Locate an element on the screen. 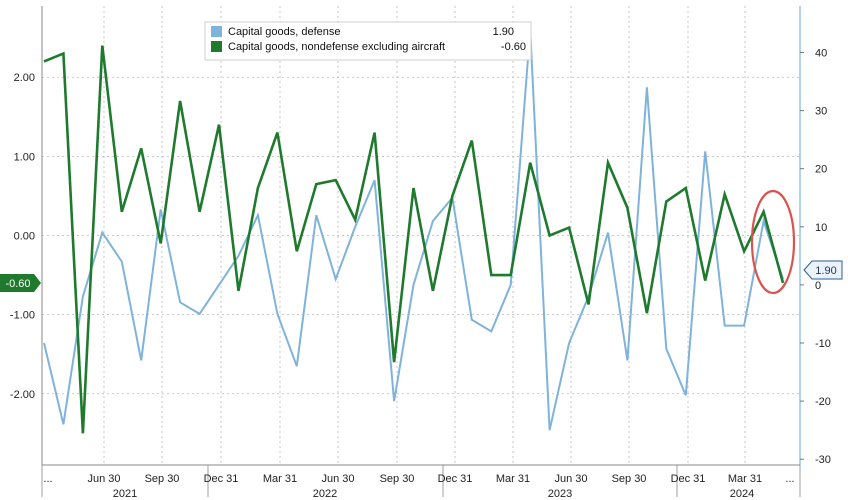  year-label: 2023 is located at coordinates (560, 494).